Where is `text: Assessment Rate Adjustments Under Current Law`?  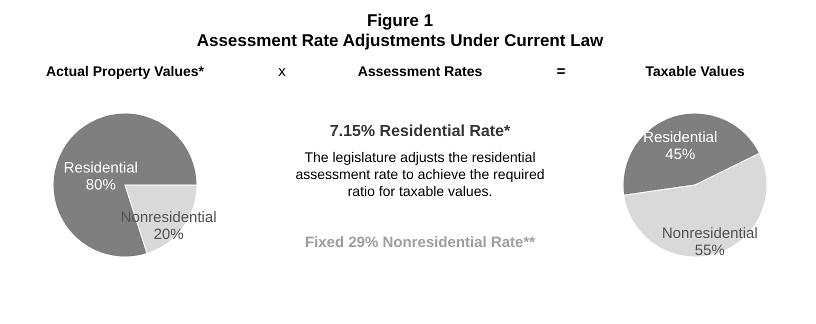 text: Assessment Rate Adjustments Under Current Law is located at coordinates (400, 40).